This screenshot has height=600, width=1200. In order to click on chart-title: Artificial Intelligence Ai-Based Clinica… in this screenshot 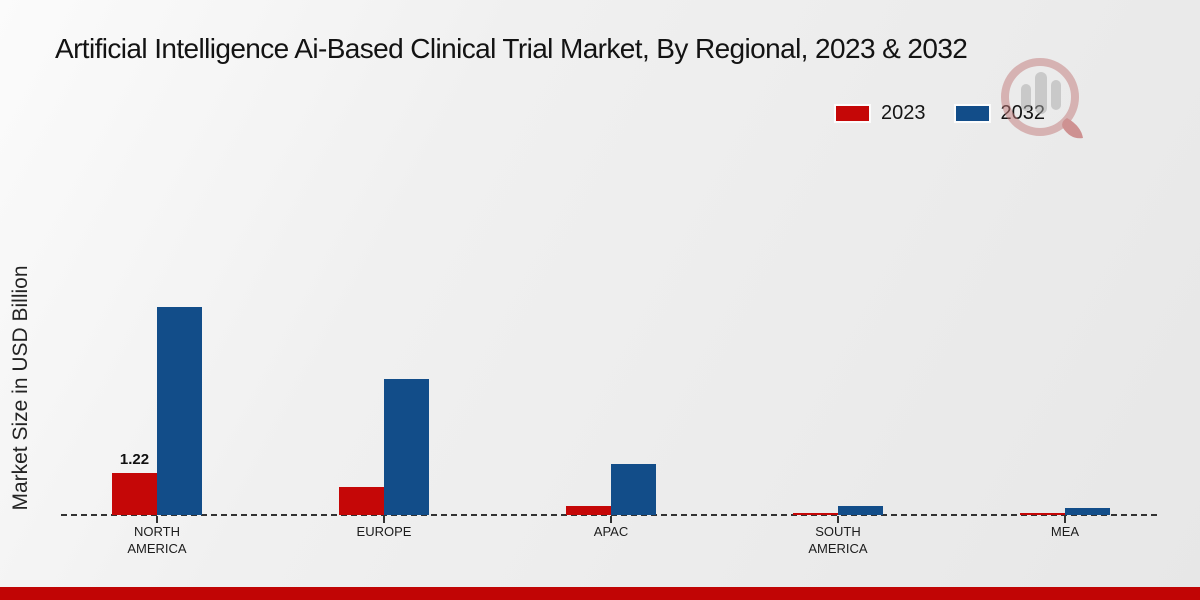, I will do `click(511, 48)`.